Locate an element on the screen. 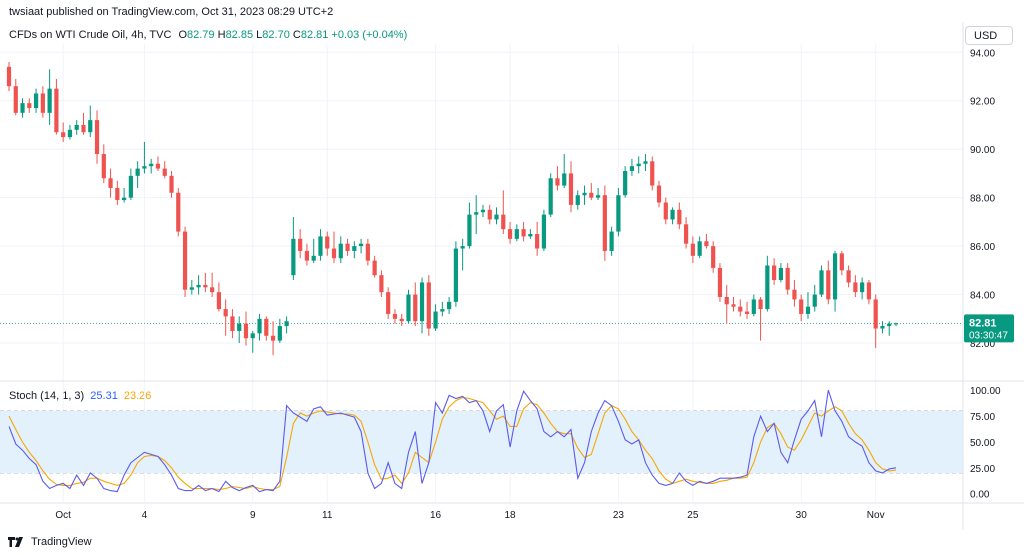 Image resolution: width=1024 pixels, height=555 pixels. time-tick-label: 18 is located at coordinates (510, 515).